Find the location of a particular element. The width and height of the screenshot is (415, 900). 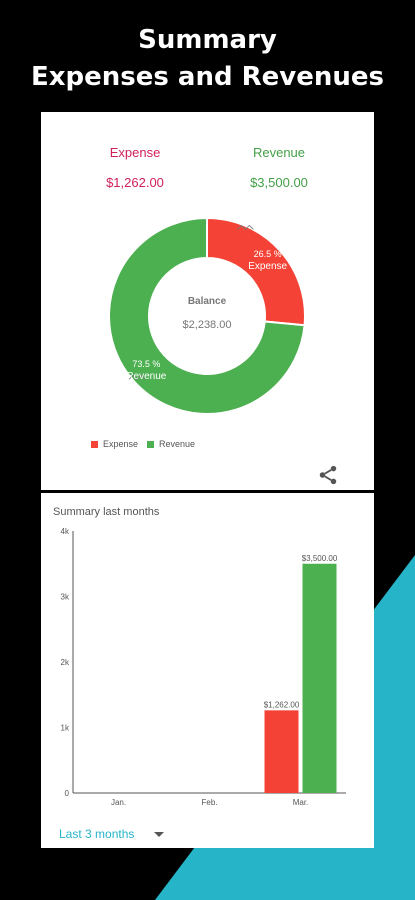

chart-legend: Expense Revenue is located at coordinates (143, 444).